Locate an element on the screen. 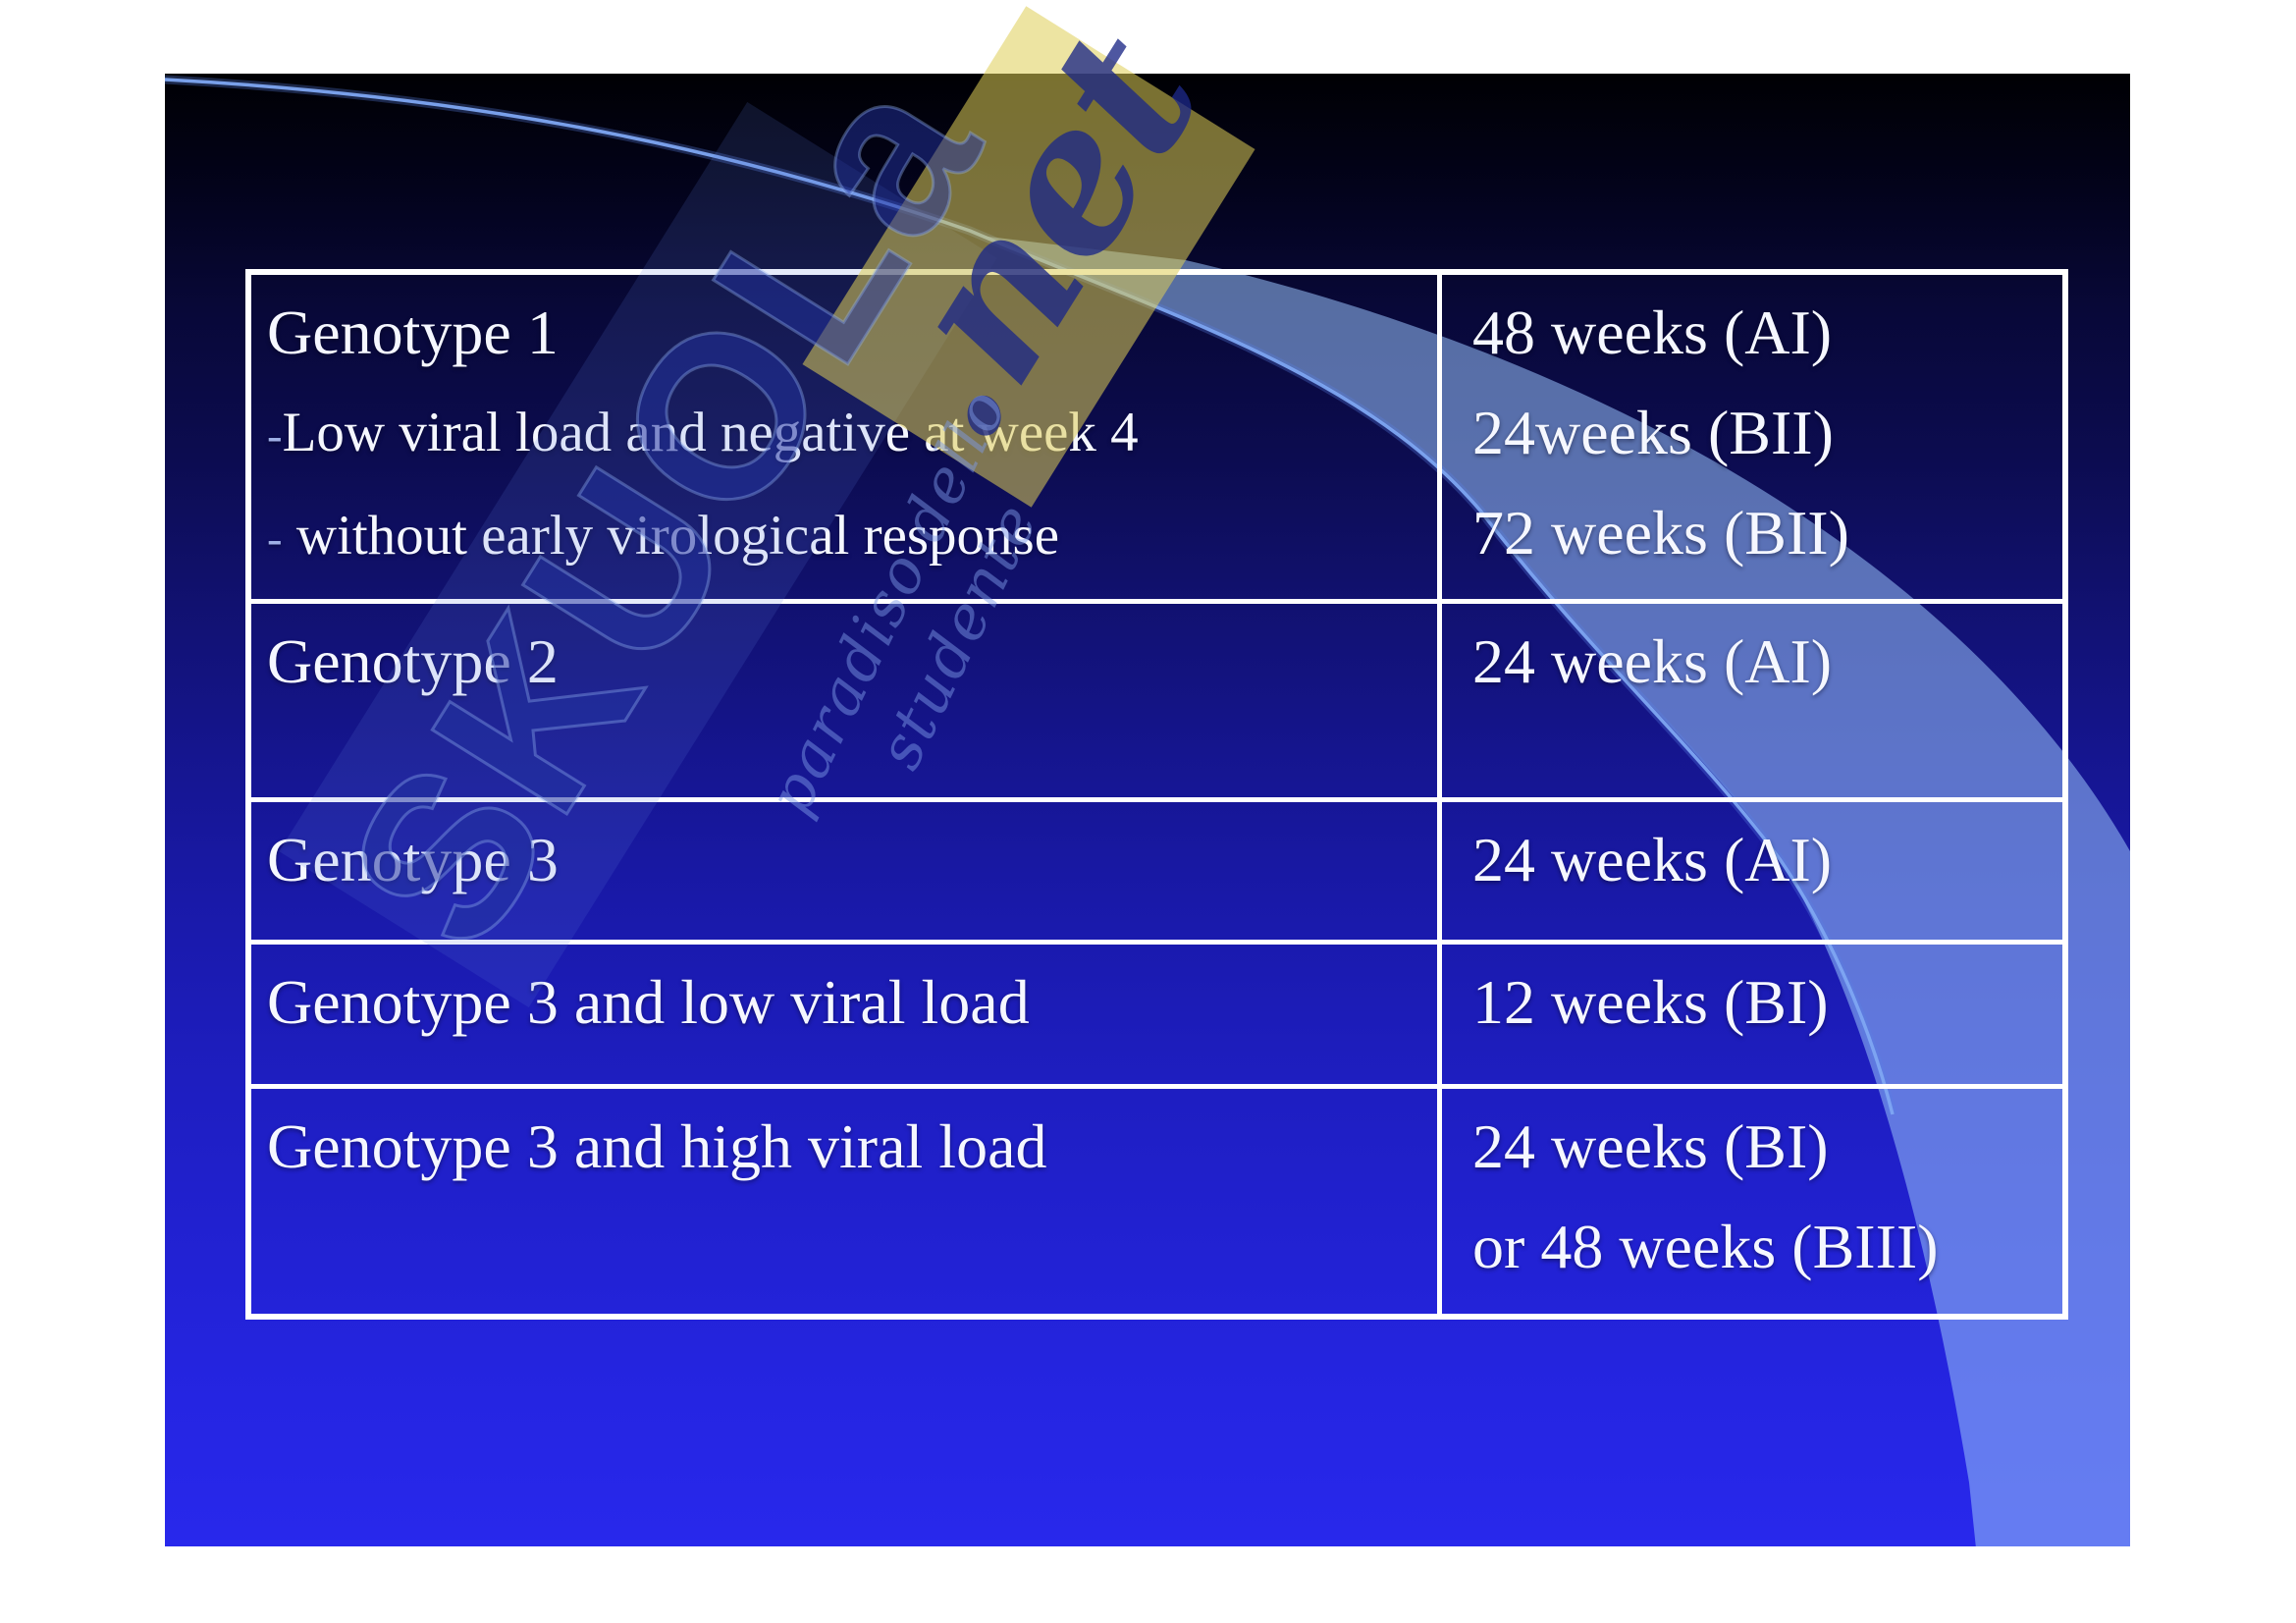 This screenshot has width=2296, height=1623. genotype-cell: Genotype 2 is located at coordinates (847, 698).